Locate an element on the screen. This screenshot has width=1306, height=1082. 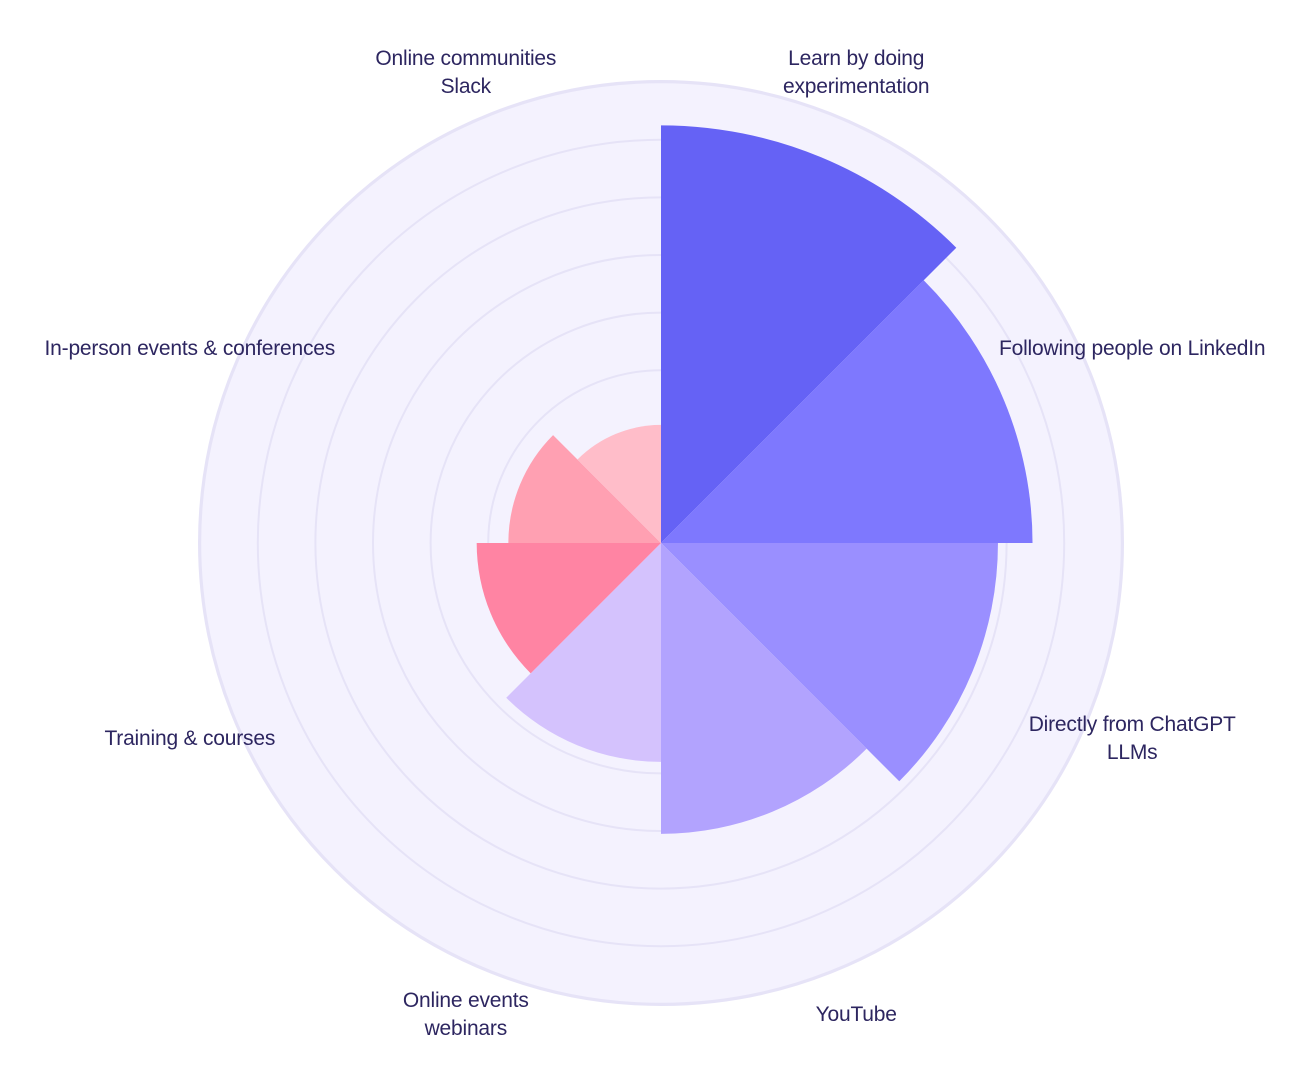
category-label-line: In-person events & conferences is located at coordinates (190, 348).